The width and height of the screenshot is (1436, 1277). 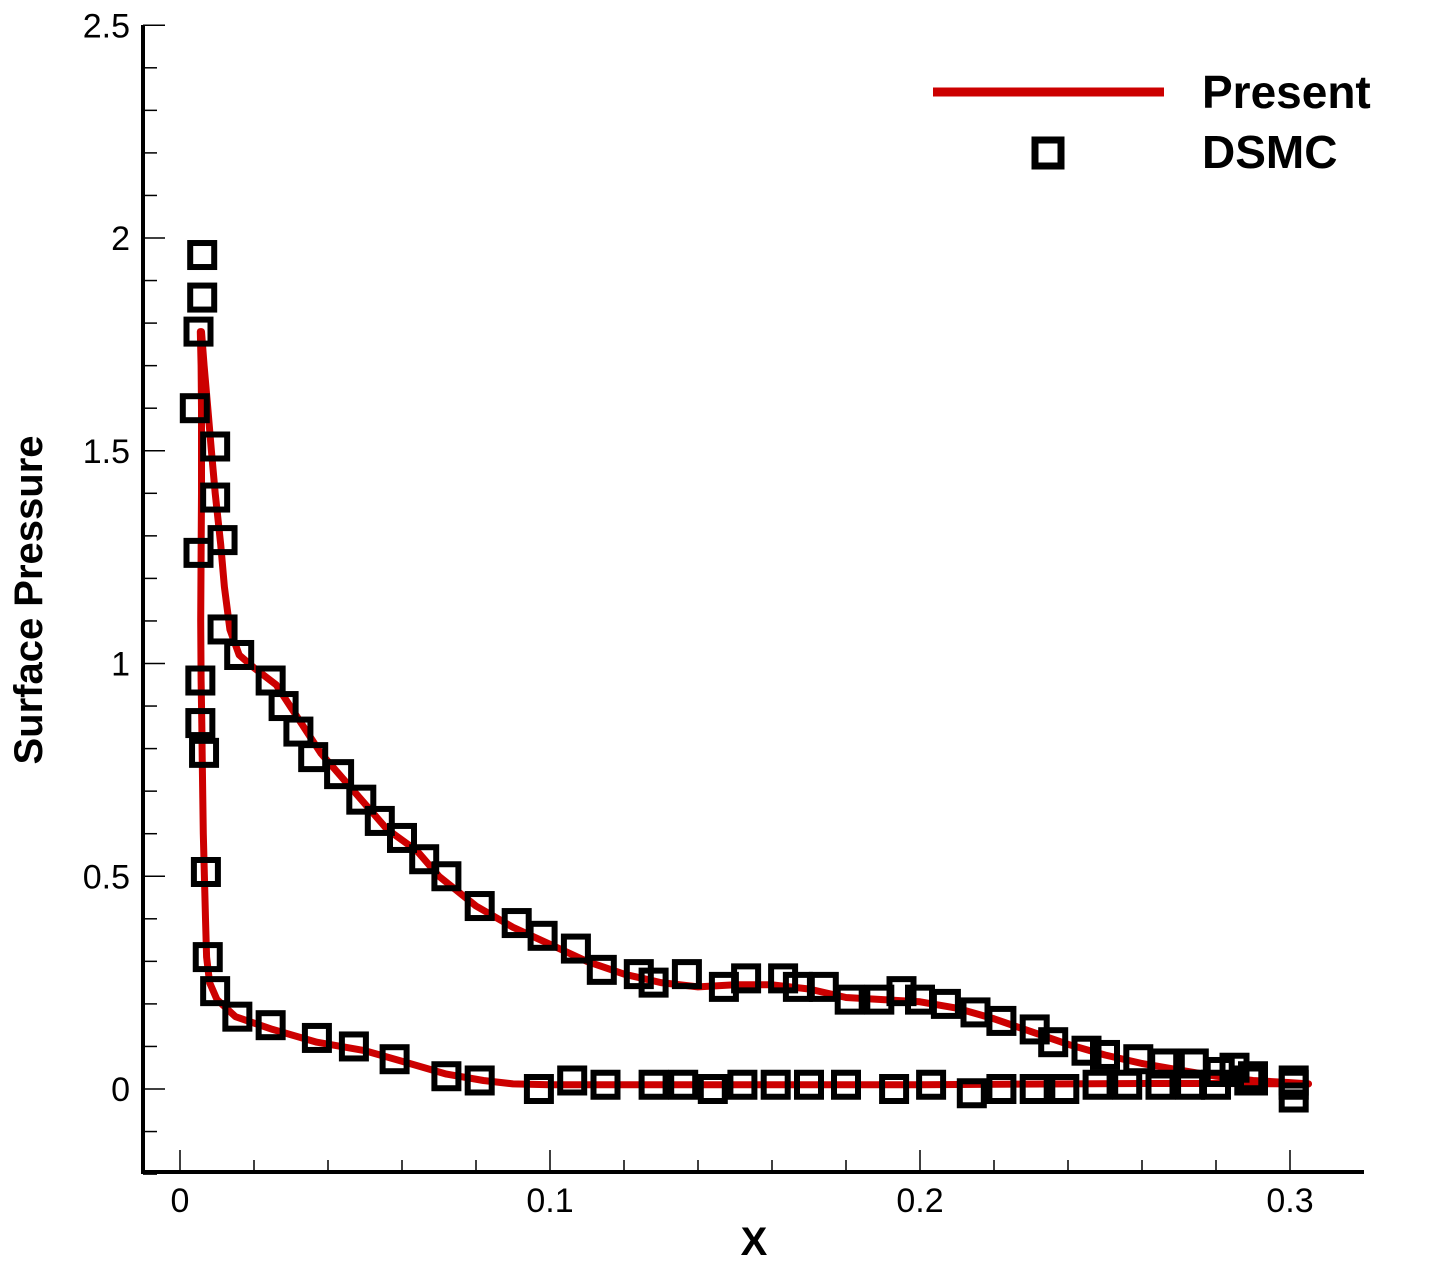 I want to click on y-tick-label: 1.5, so click(x=106, y=452).